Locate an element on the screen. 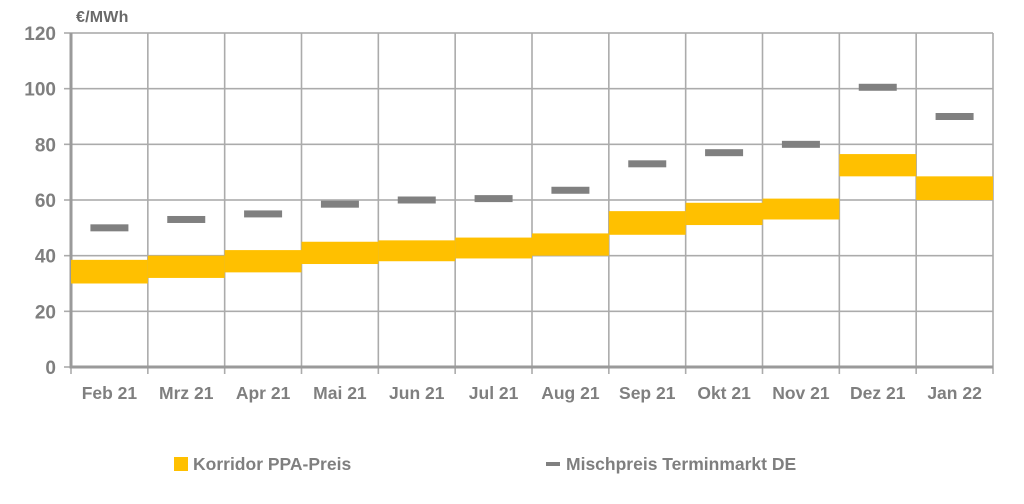  y-axis-unit-label: €/MWh is located at coordinates (102, 17).